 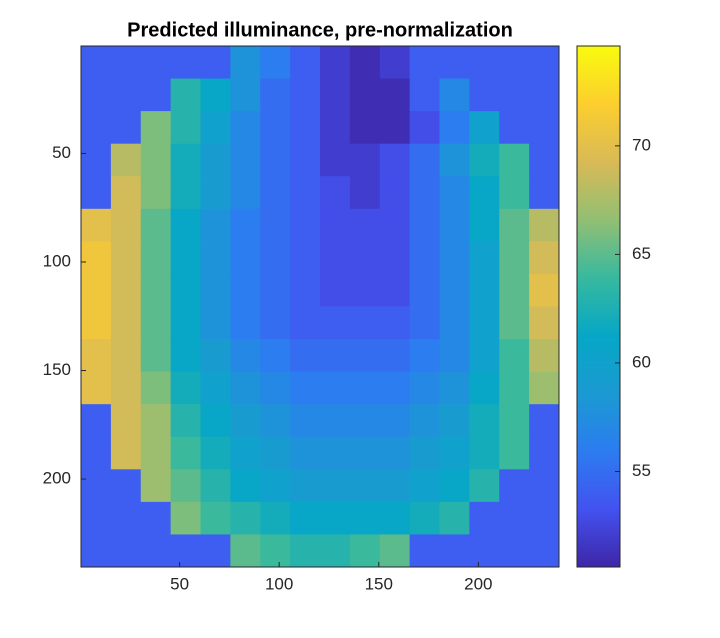 I want to click on y-tick-label: 100, so click(x=57, y=260).